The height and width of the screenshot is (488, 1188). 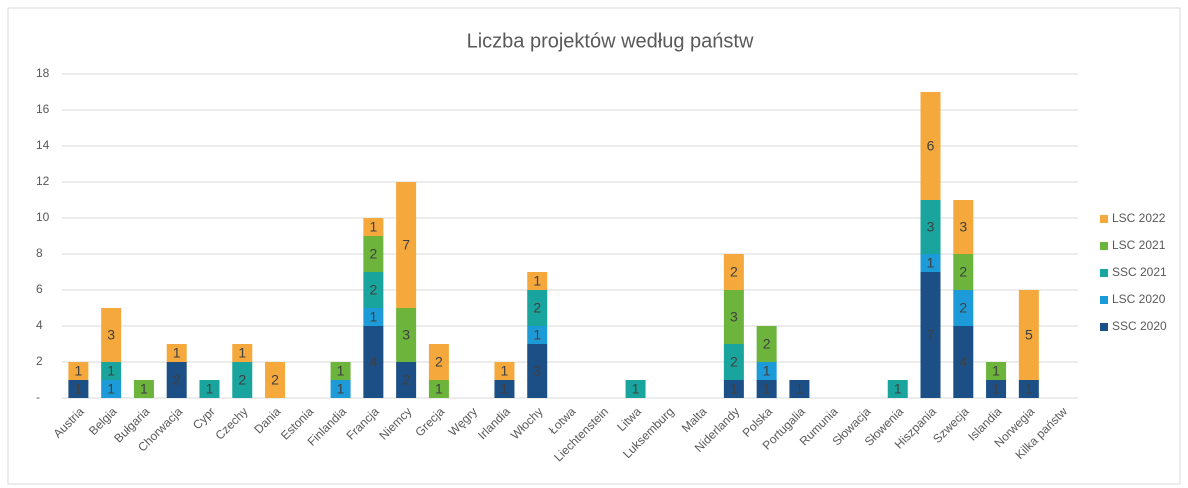 I want to click on data-label: 7, so click(x=406, y=245).